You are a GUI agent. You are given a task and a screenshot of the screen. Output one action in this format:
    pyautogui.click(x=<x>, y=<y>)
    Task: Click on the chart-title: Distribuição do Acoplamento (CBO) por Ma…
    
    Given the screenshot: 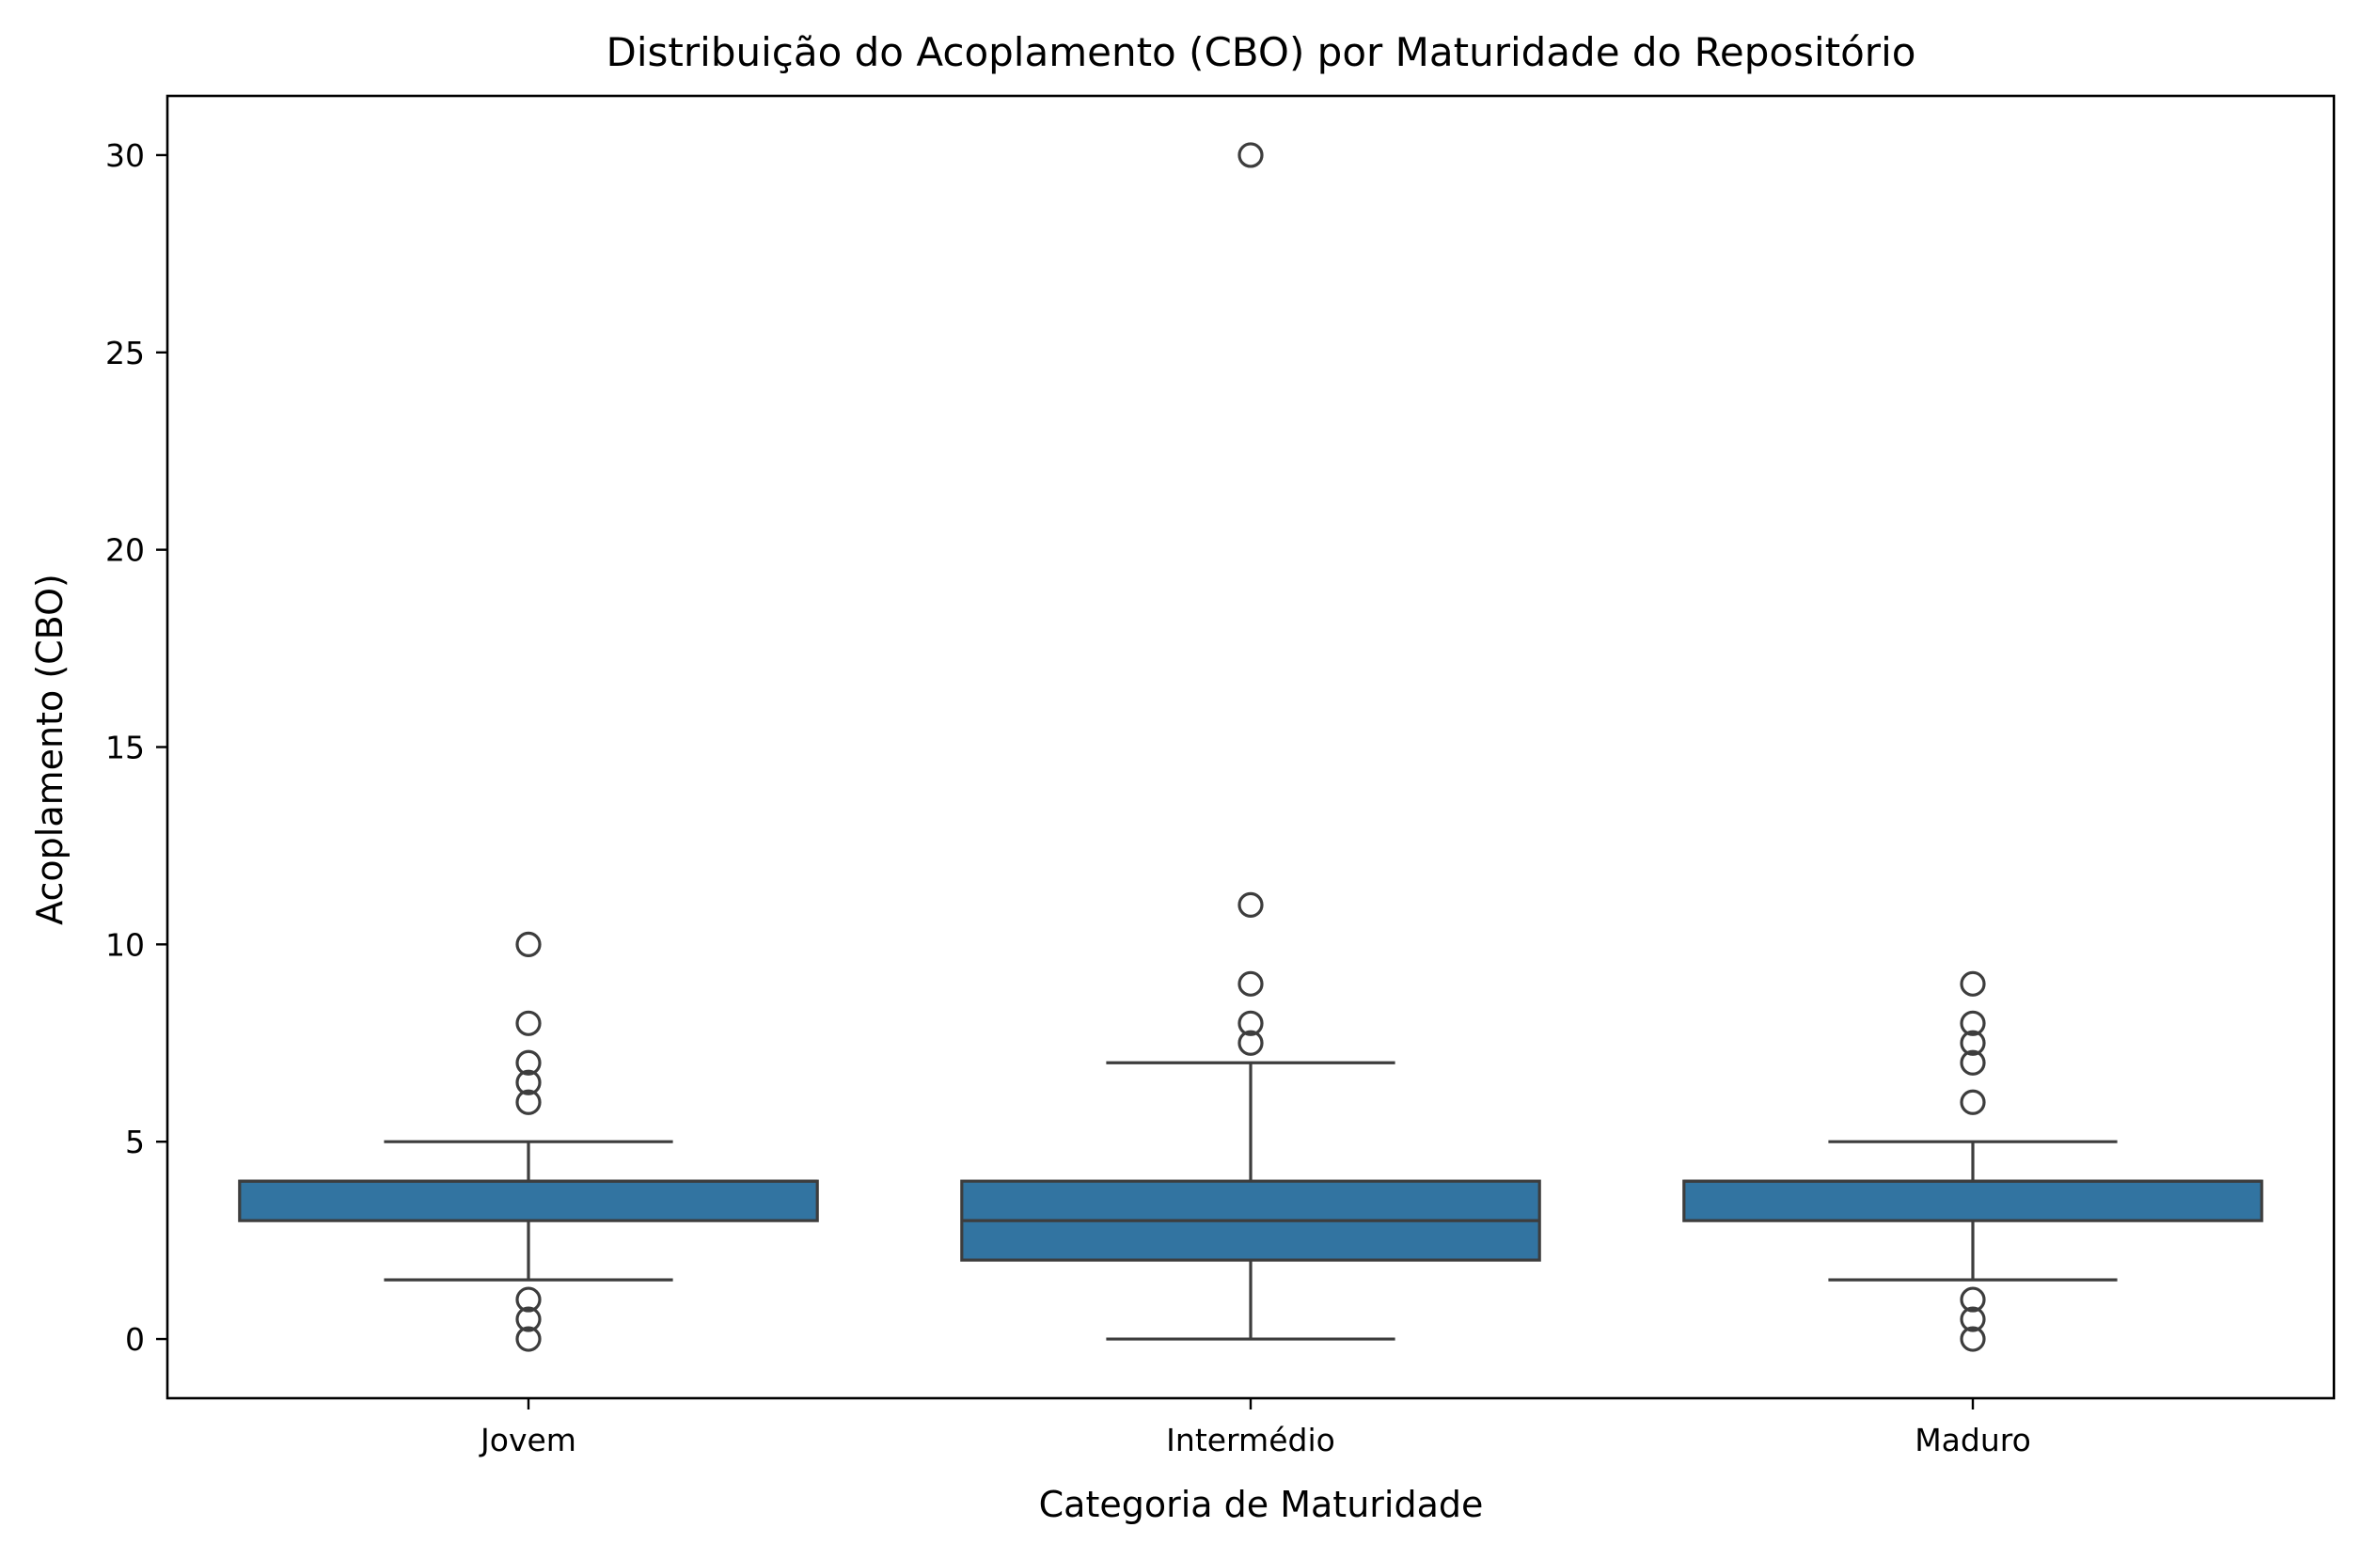 What is the action you would take?
    pyautogui.click(x=1261, y=52)
    